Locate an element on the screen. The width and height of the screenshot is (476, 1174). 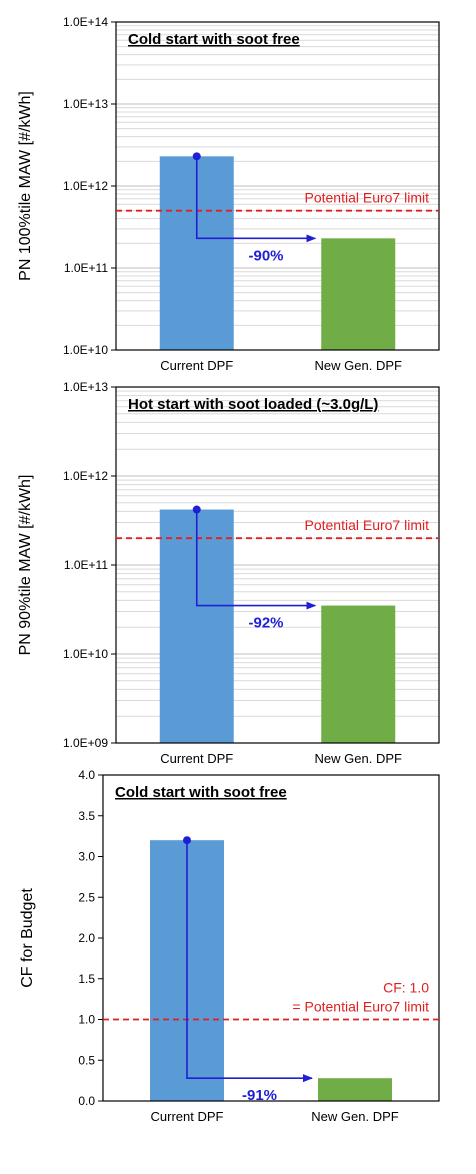
y-tick-label: 1.0E+09 is located at coordinates (85, 743).